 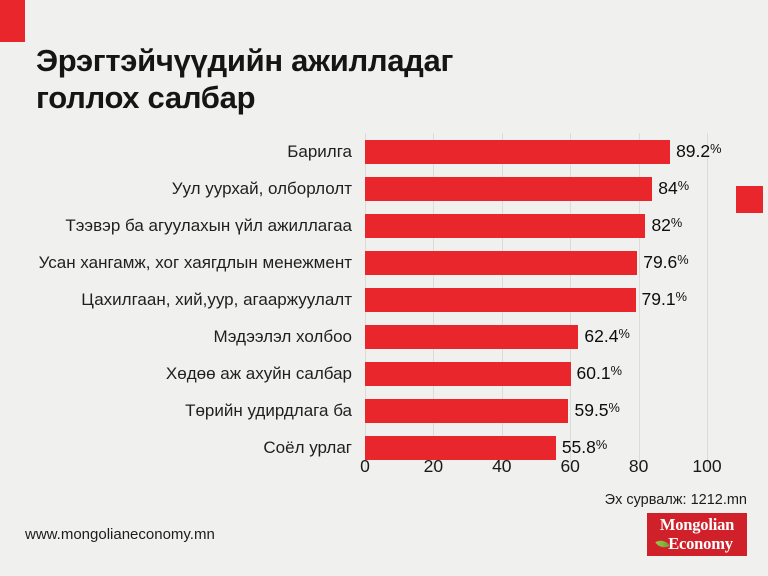 I want to click on bar-area: 79.6%, so click(x=566, y=262).